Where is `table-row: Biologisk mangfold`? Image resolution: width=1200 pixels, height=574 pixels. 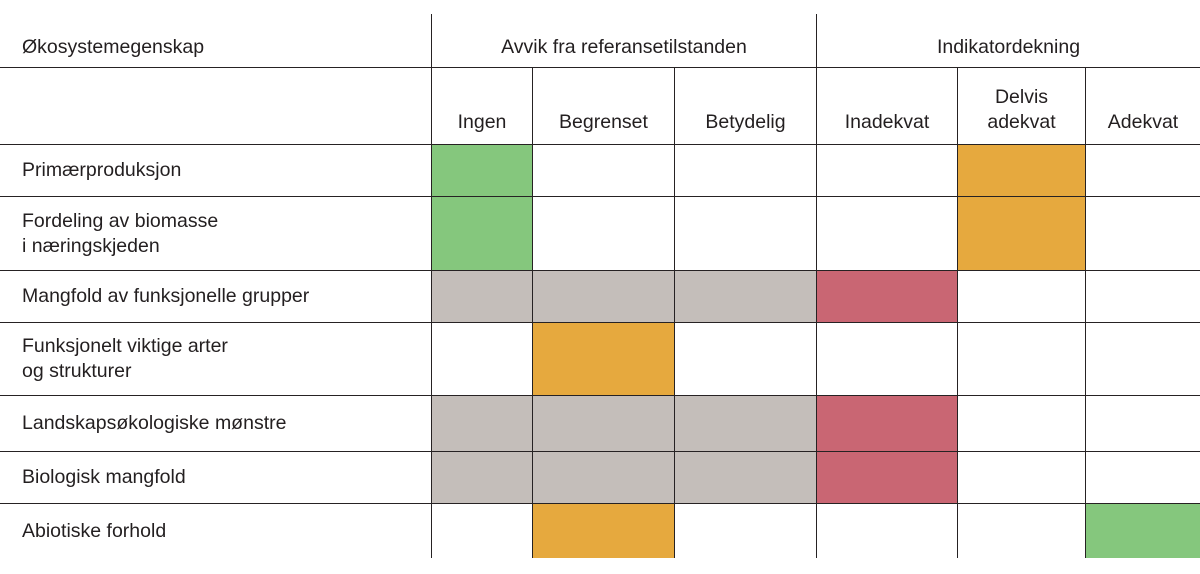
table-row: Biologisk mangfold is located at coordinates (600, 478).